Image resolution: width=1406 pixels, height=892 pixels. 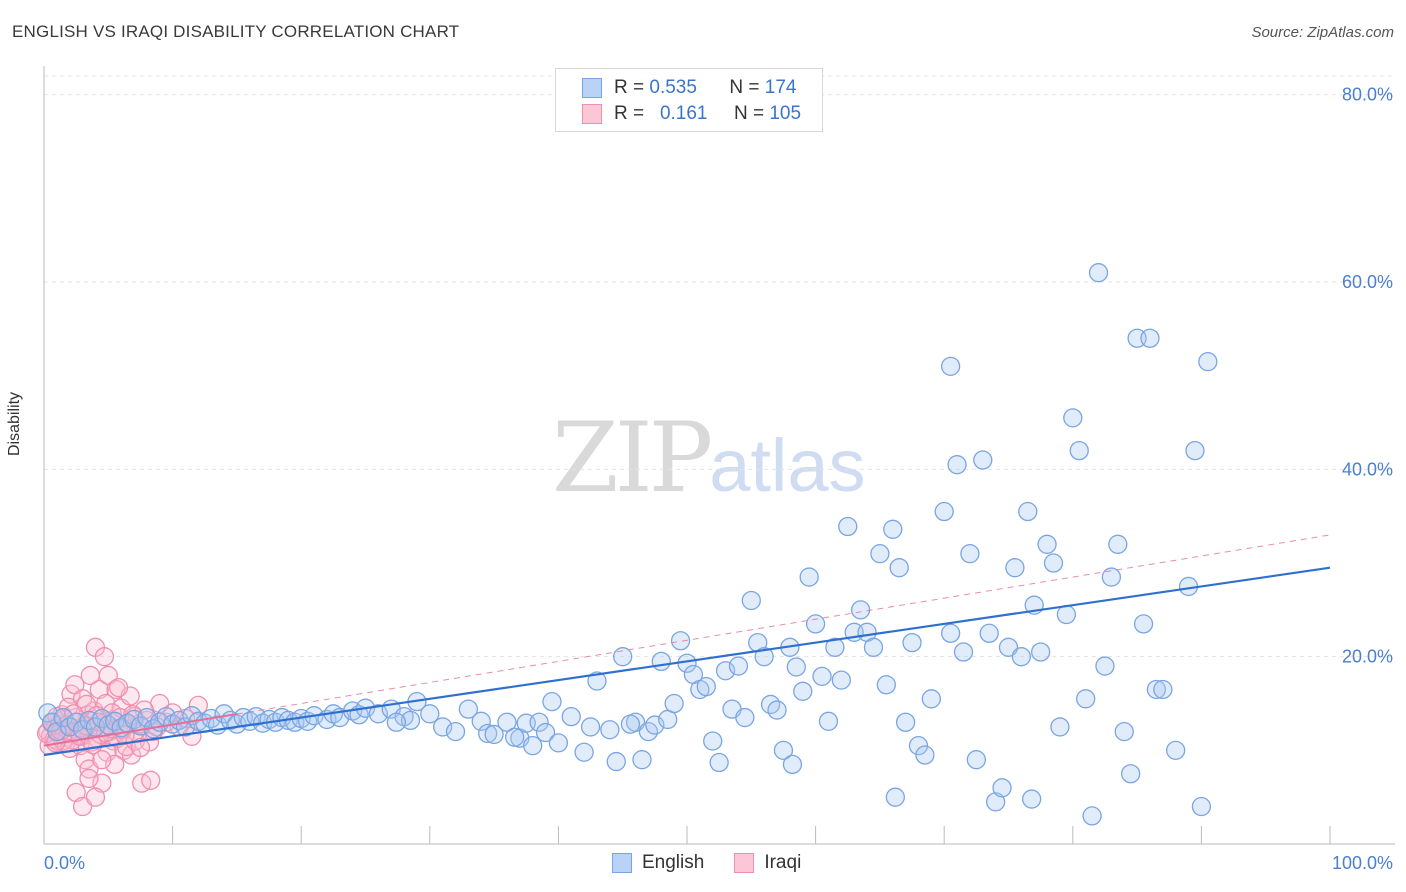 I want to click on source-label: Source: ZipAtlas.com, so click(x=1322, y=32).